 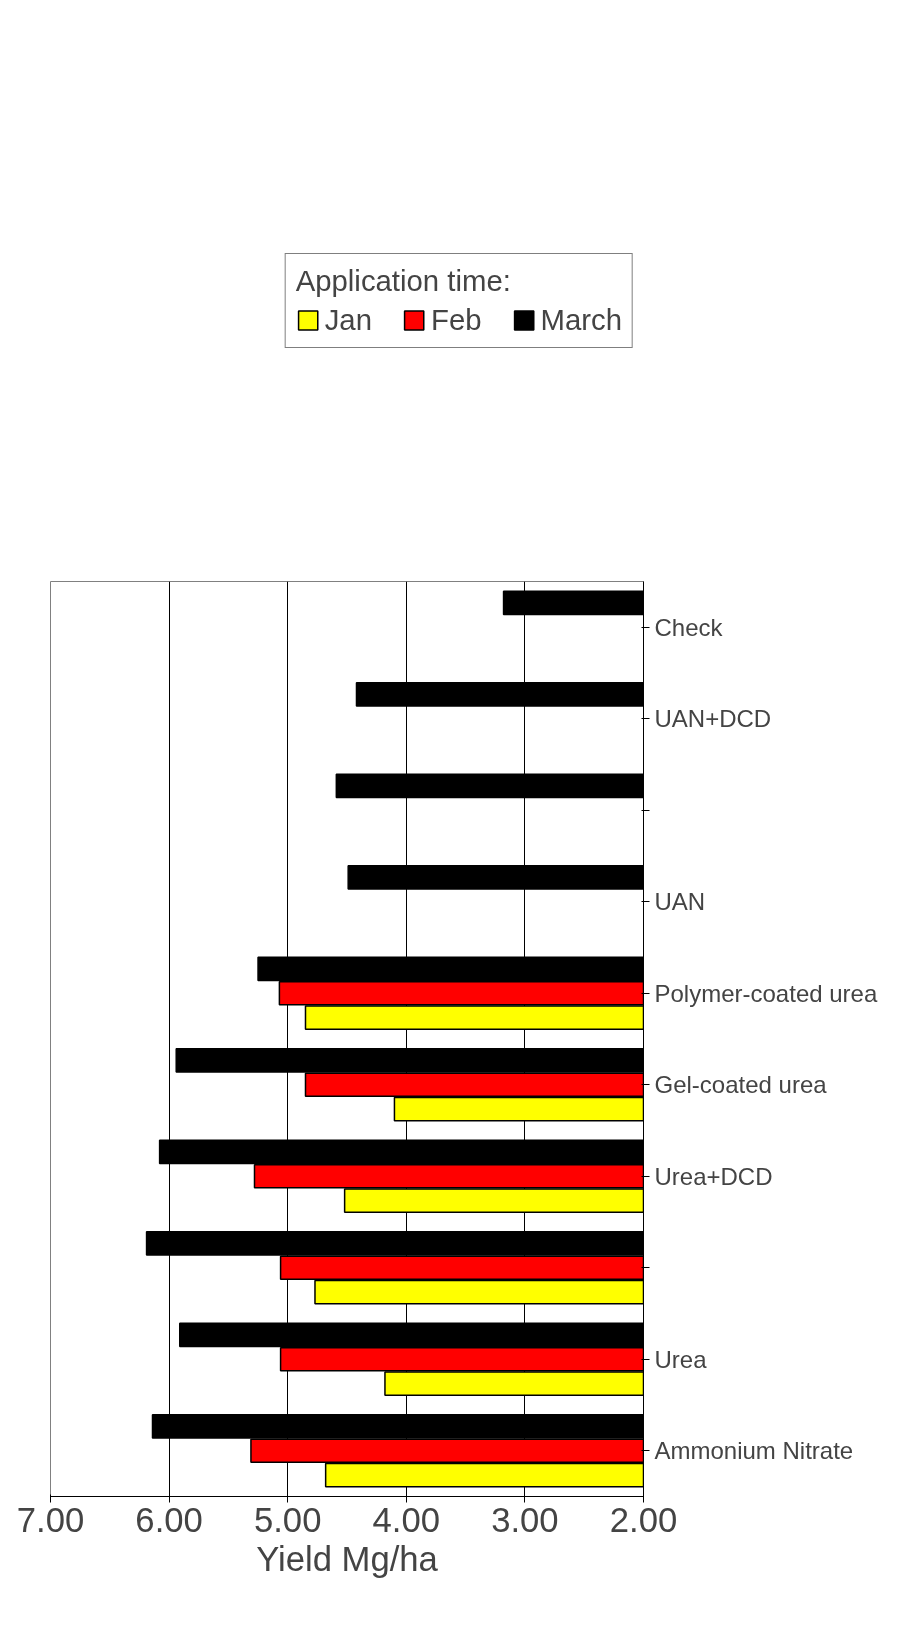 What do you see at coordinates (581, 320) in the screenshot?
I see `legend-label: March` at bounding box center [581, 320].